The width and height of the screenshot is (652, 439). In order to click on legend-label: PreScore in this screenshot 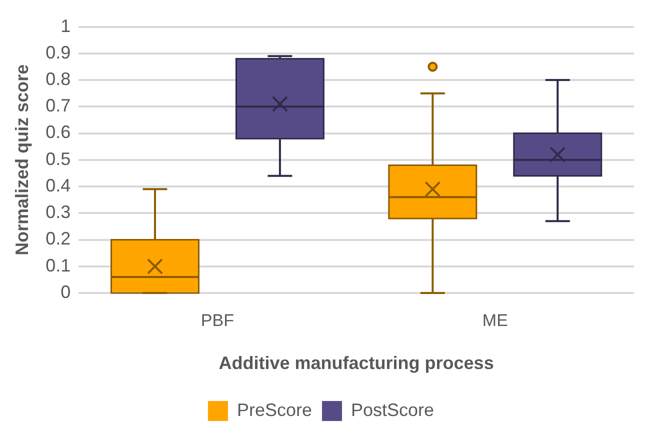, I will do `click(274, 410)`.